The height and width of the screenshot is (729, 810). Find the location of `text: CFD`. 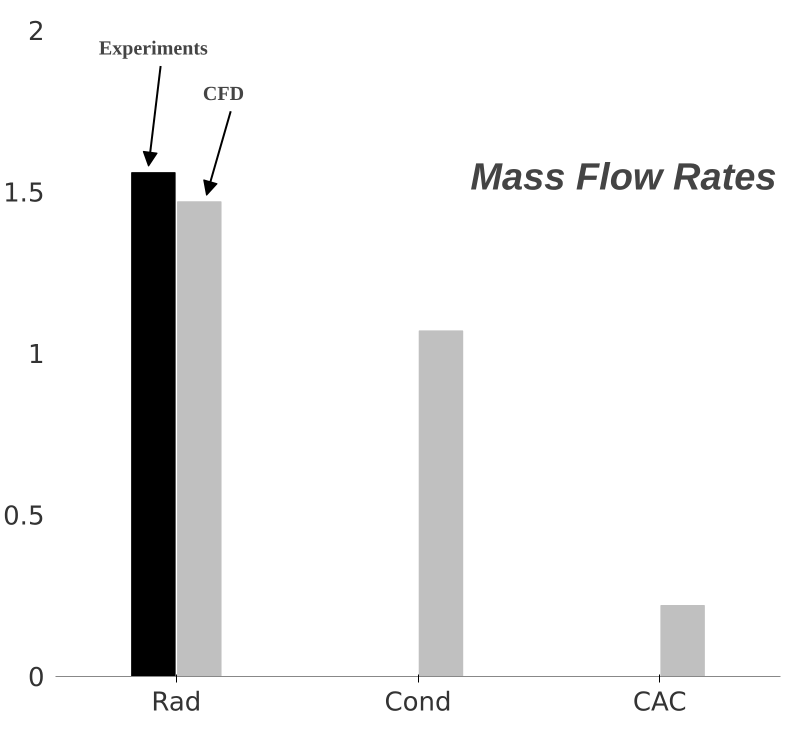

text: CFD is located at coordinates (223, 93).